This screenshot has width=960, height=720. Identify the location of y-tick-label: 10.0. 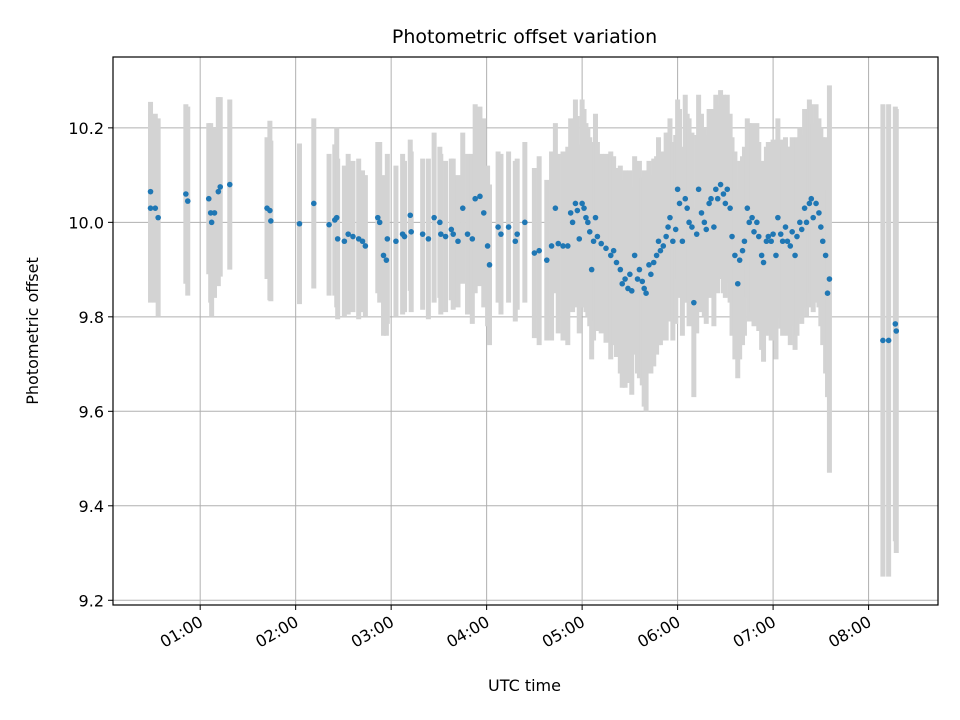
(86, 222).